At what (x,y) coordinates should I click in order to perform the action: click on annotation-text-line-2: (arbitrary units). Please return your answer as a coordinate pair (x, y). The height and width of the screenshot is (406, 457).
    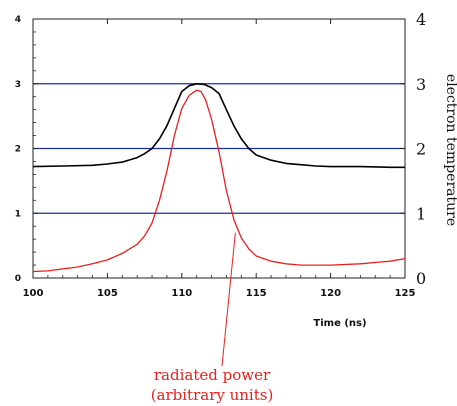
    Looking at the image, I should click on (212, 395).